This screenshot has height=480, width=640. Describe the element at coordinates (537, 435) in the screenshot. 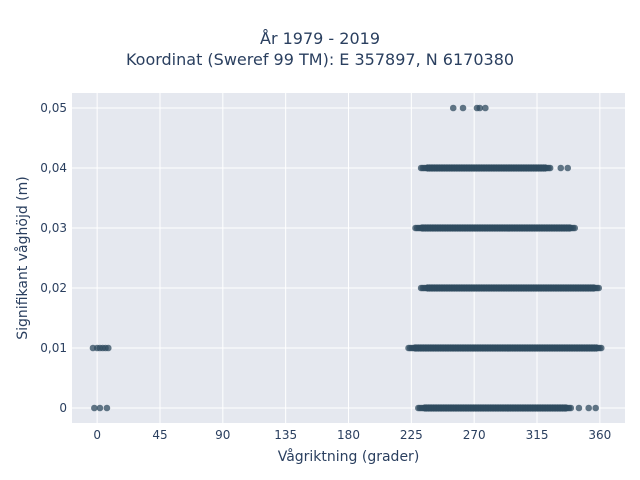

I see `x-tick-label: 315` at that location.